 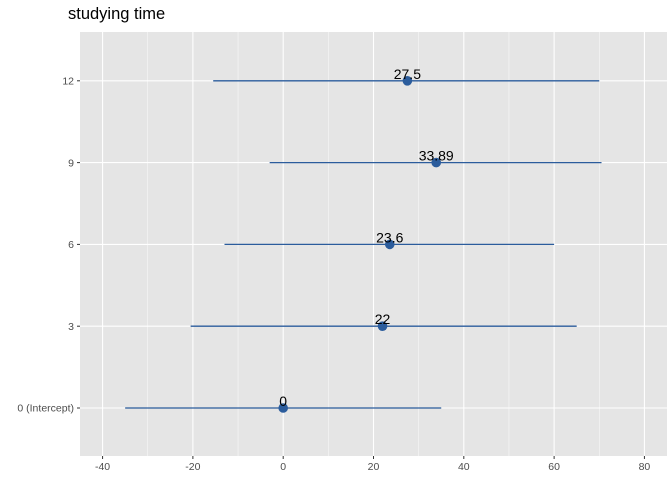 What do you see at coordinates (464, 467) in the screenshot?
I see `x-tick-label: 40` at bounding box center [464, 467].